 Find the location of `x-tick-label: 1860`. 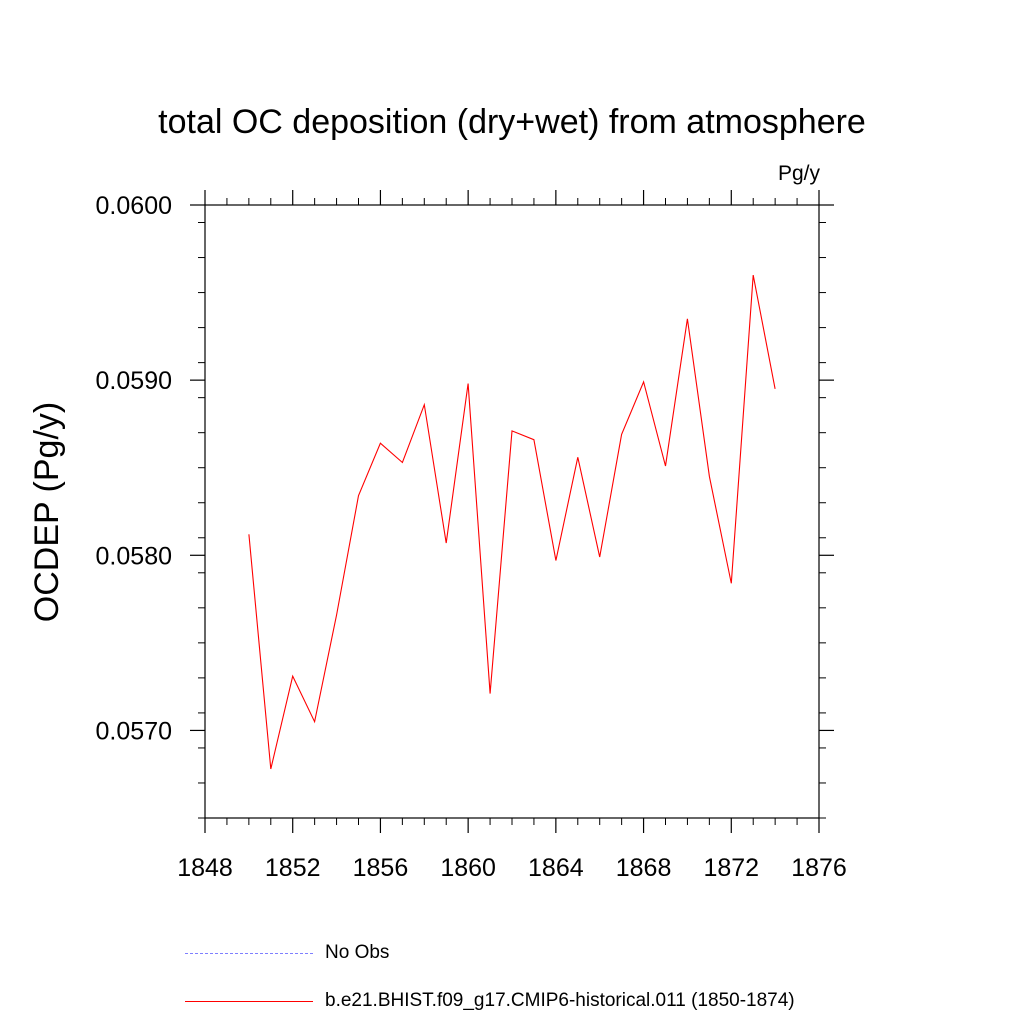

x-tick-label: 1860 is located at coordinates (468, 868).